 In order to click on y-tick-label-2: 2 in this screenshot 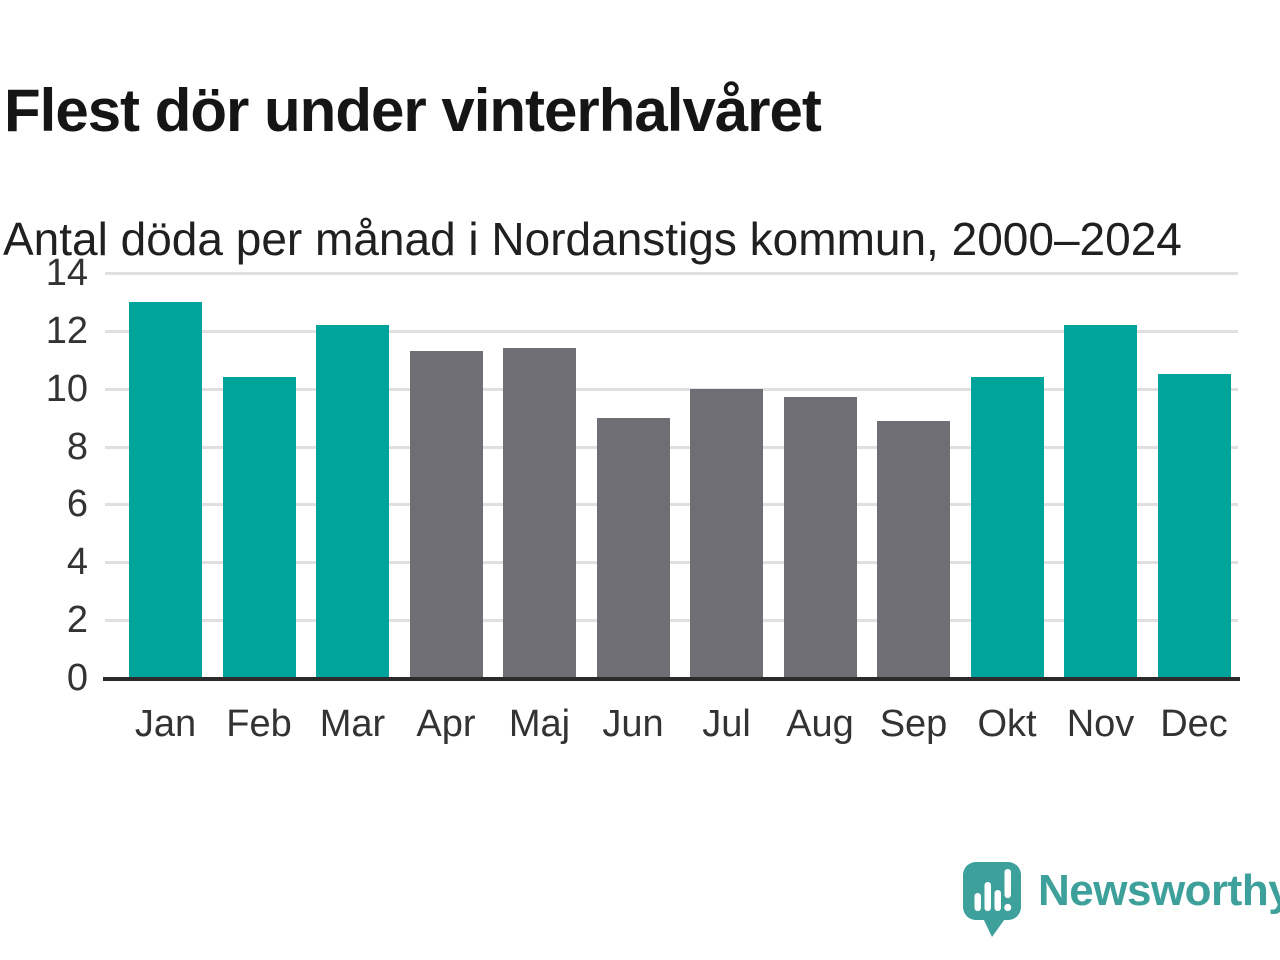, I will do `click(77, 620)`.